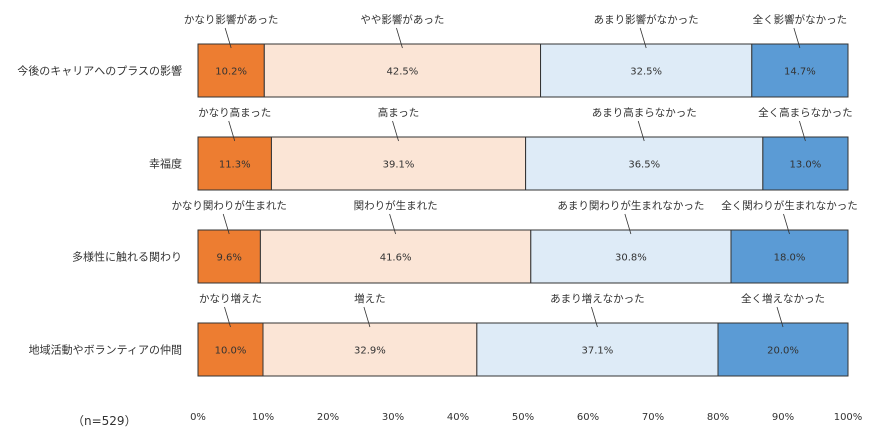  What do you see at coordinates (588, 417) in the screenshot?
I see `x-tick-label: 60%` at bounding box center [588, 417].